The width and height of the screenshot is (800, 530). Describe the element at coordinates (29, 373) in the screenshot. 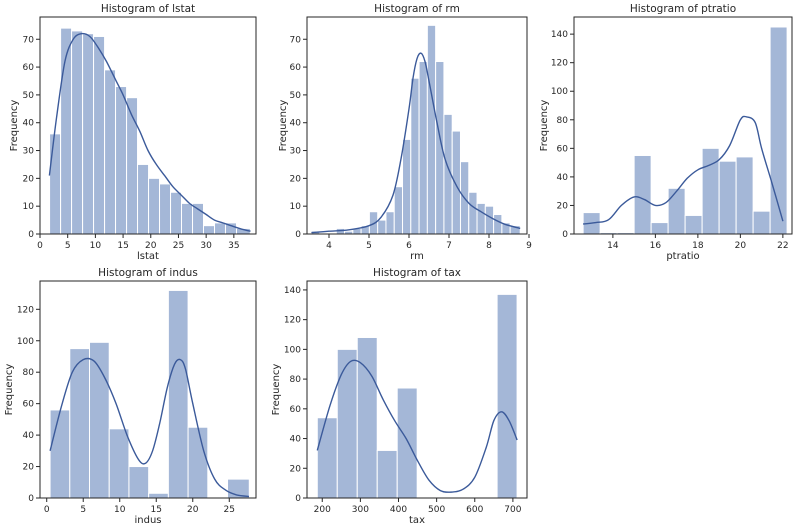

I see `panel-indus-ytick-label: 80` at that location.